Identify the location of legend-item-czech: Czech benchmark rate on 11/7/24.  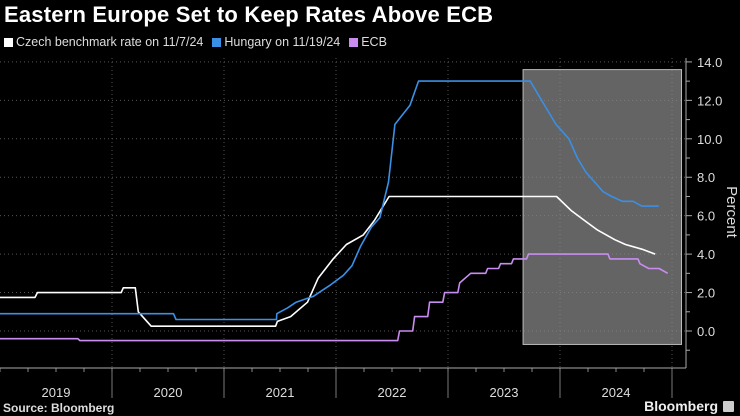
(103, 42).